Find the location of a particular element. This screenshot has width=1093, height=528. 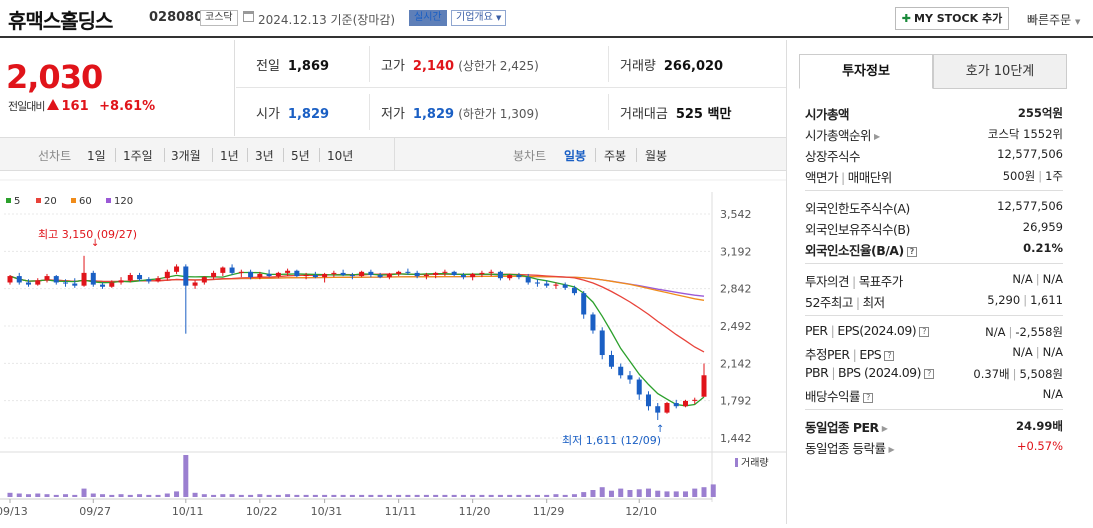

period-10y: 10년 is located at coordinates (340, 156).